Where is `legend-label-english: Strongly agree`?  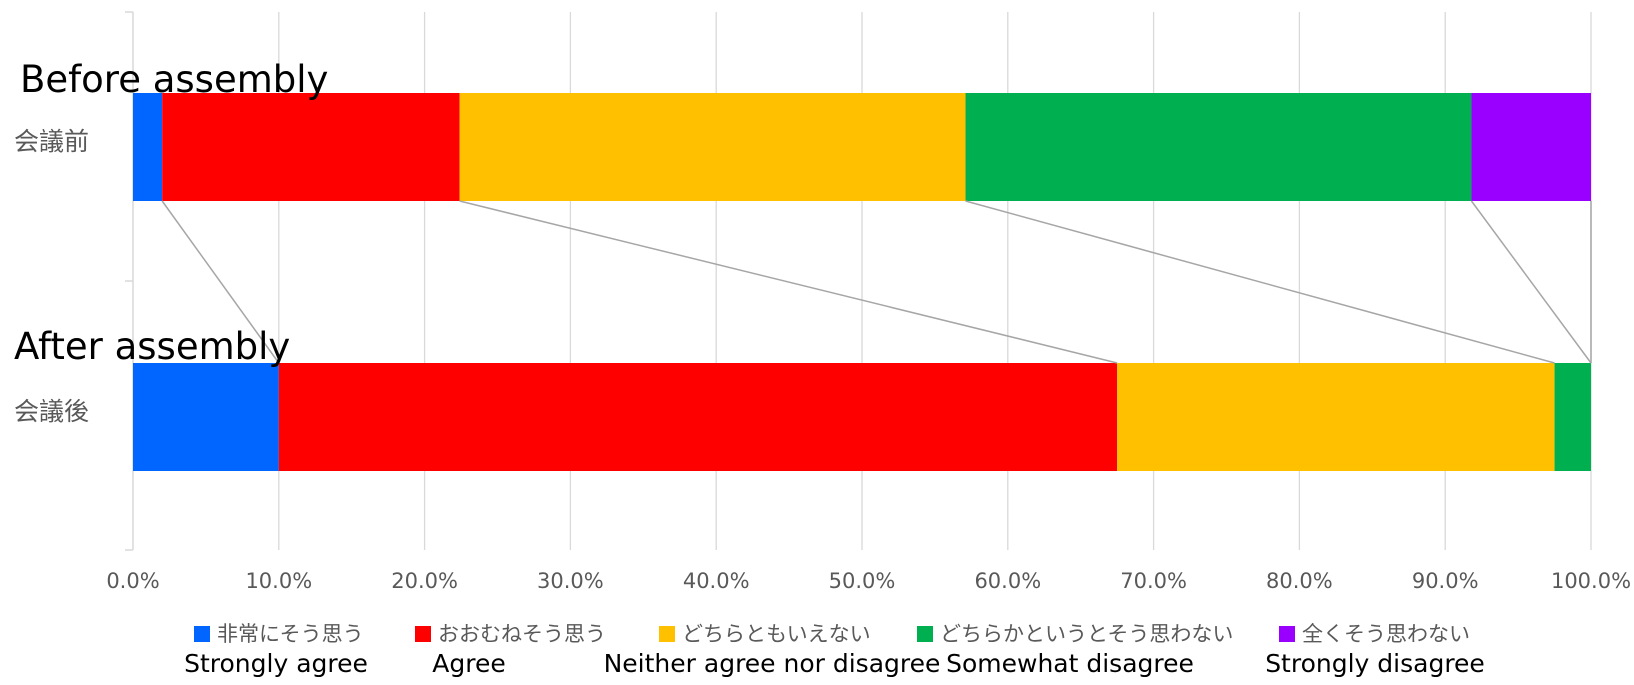 legend-label-english: Strongly agree is located at coordinates (276, 663).